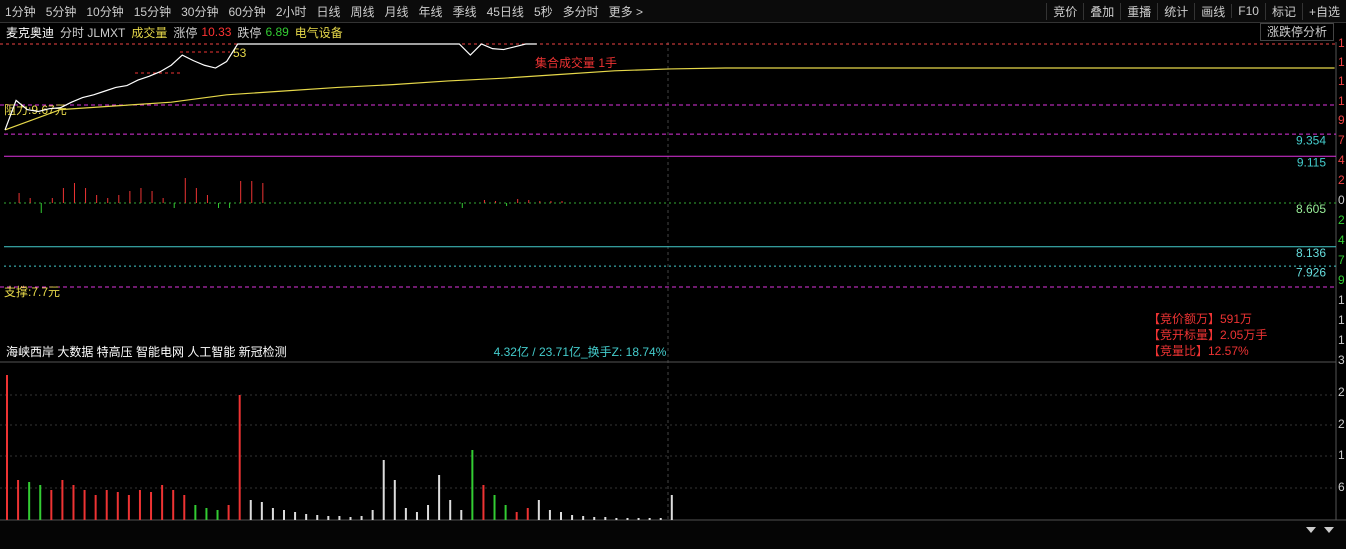 Image resolution: width=1346 pixels, height=549 pixels. What do you see at coordinates (216, 32) in the screenshot?
I see `limit-up-value: 10.33` at bounding box center [216, 32].